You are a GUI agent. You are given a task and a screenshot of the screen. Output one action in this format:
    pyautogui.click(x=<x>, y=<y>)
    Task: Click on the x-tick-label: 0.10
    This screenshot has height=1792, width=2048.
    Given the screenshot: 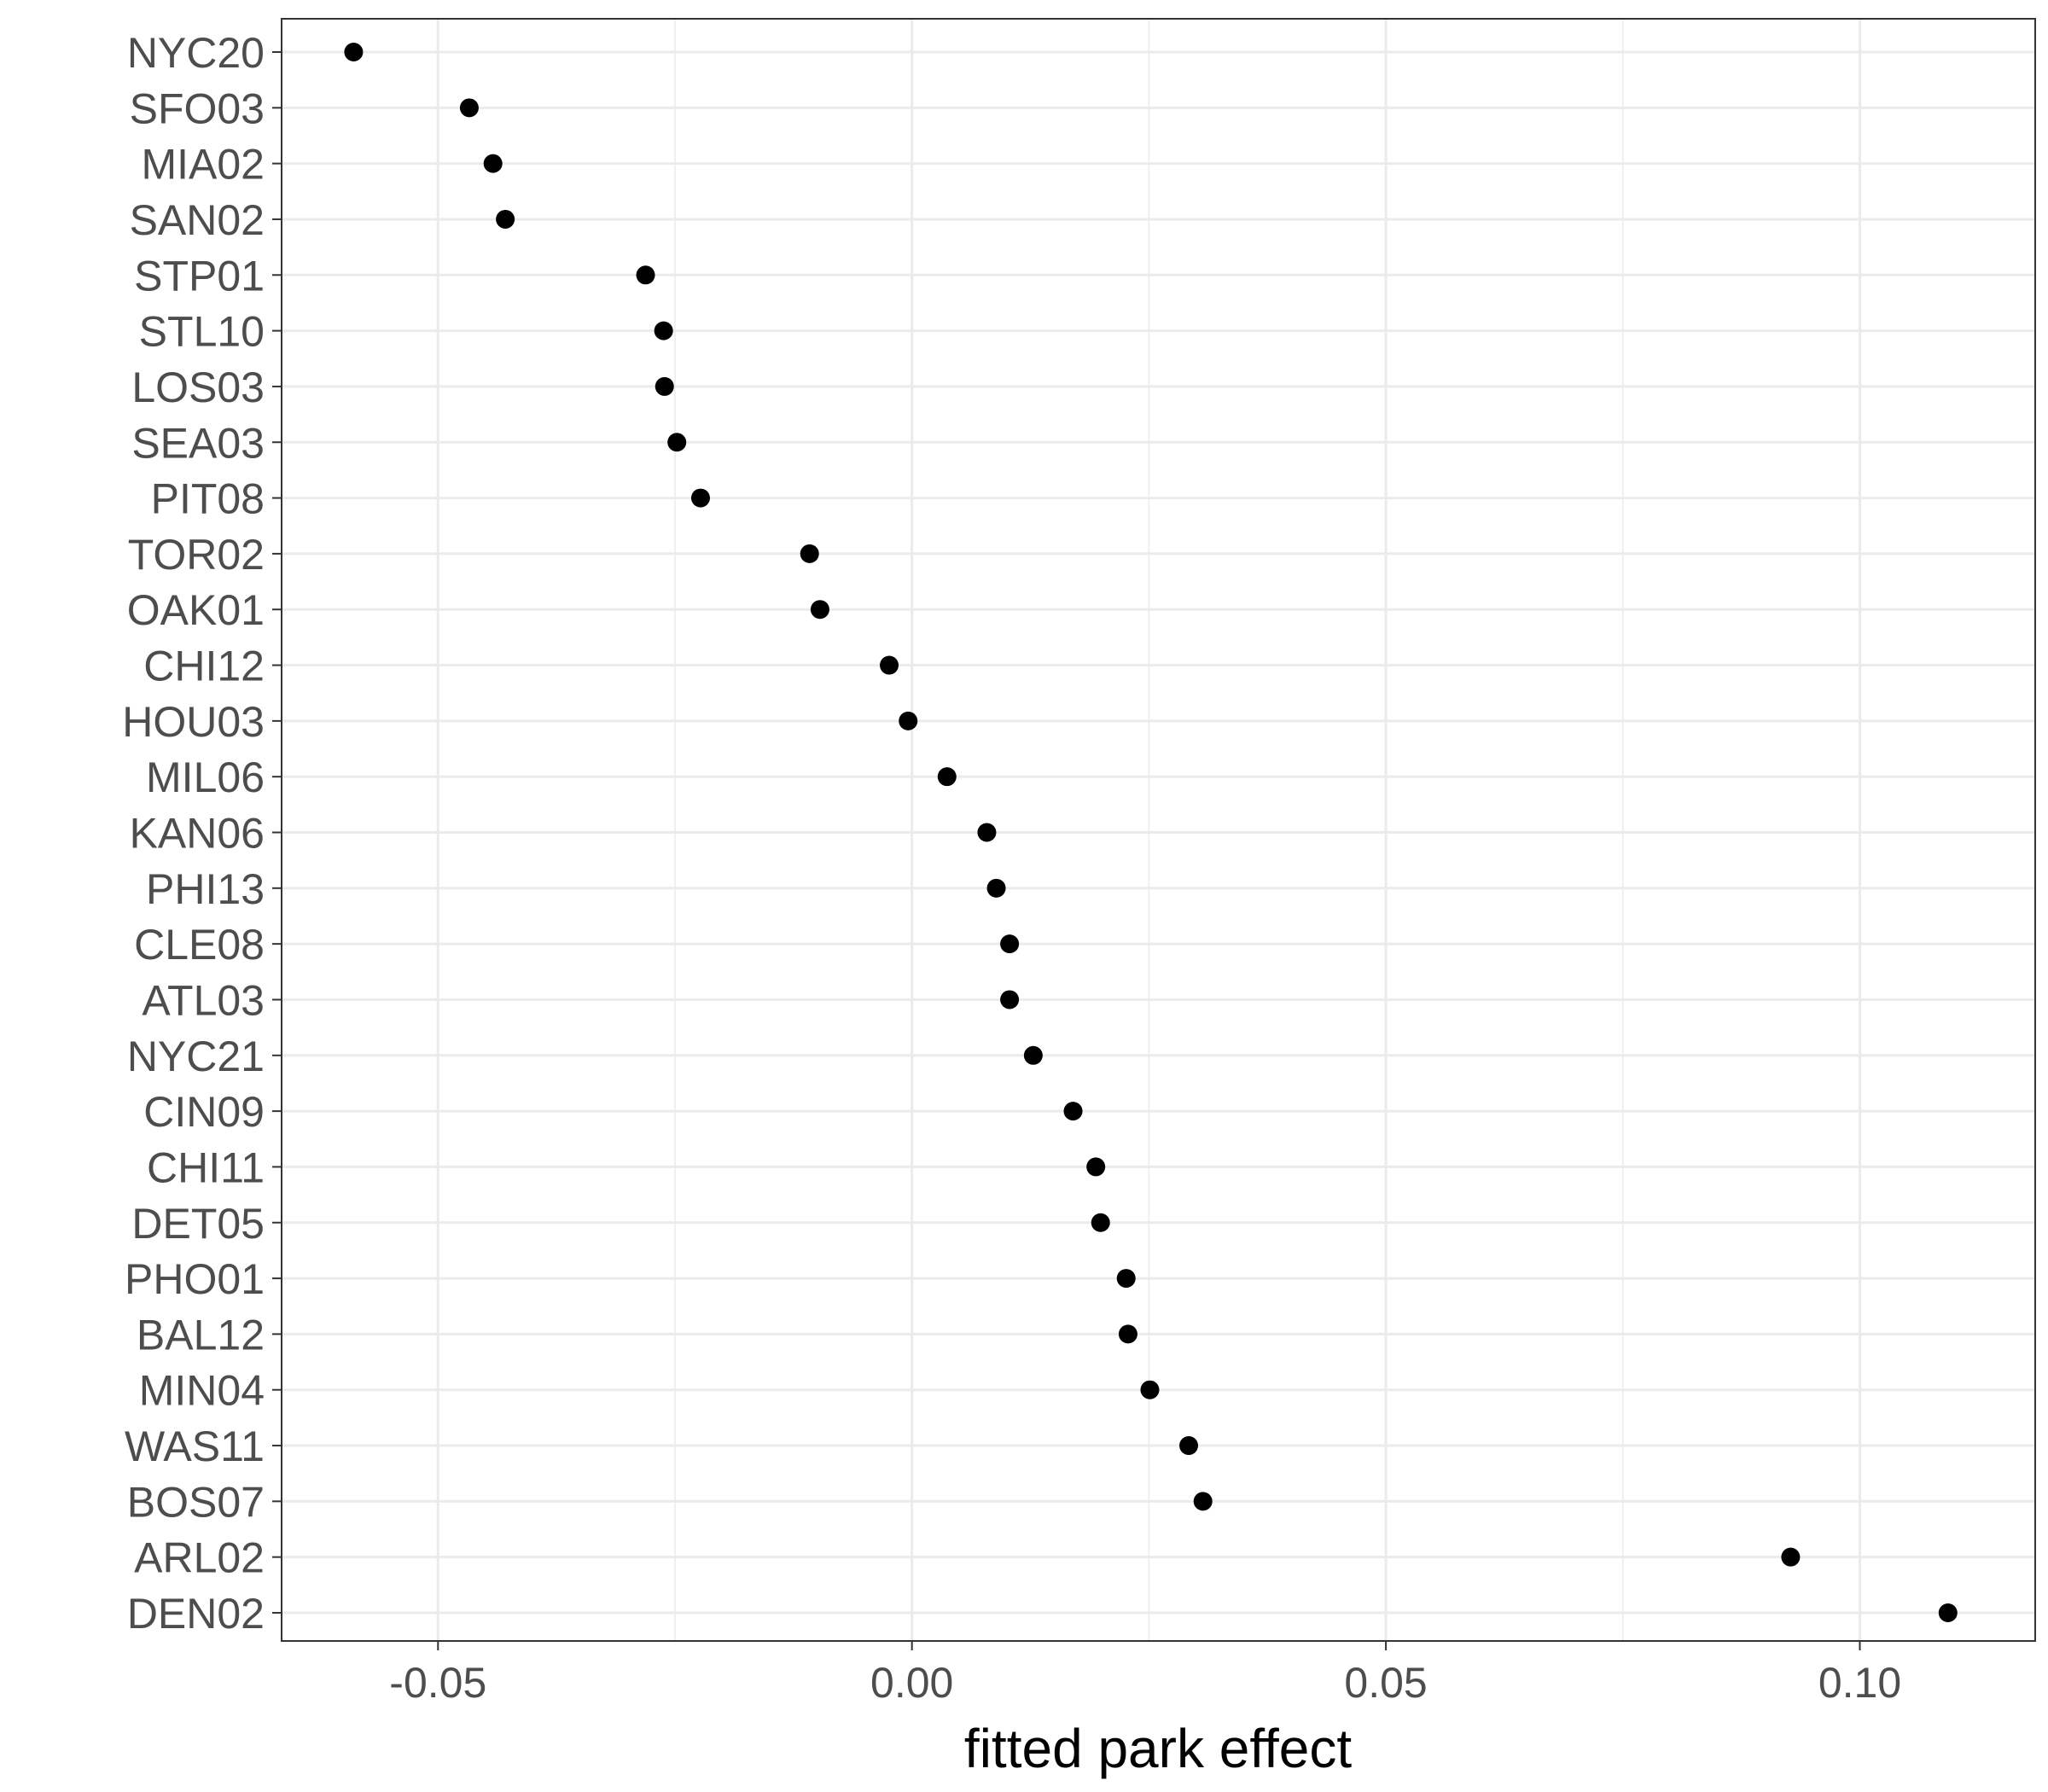 What is the action you would take?
    pyautogui.click(x=1860, y=1683)
    